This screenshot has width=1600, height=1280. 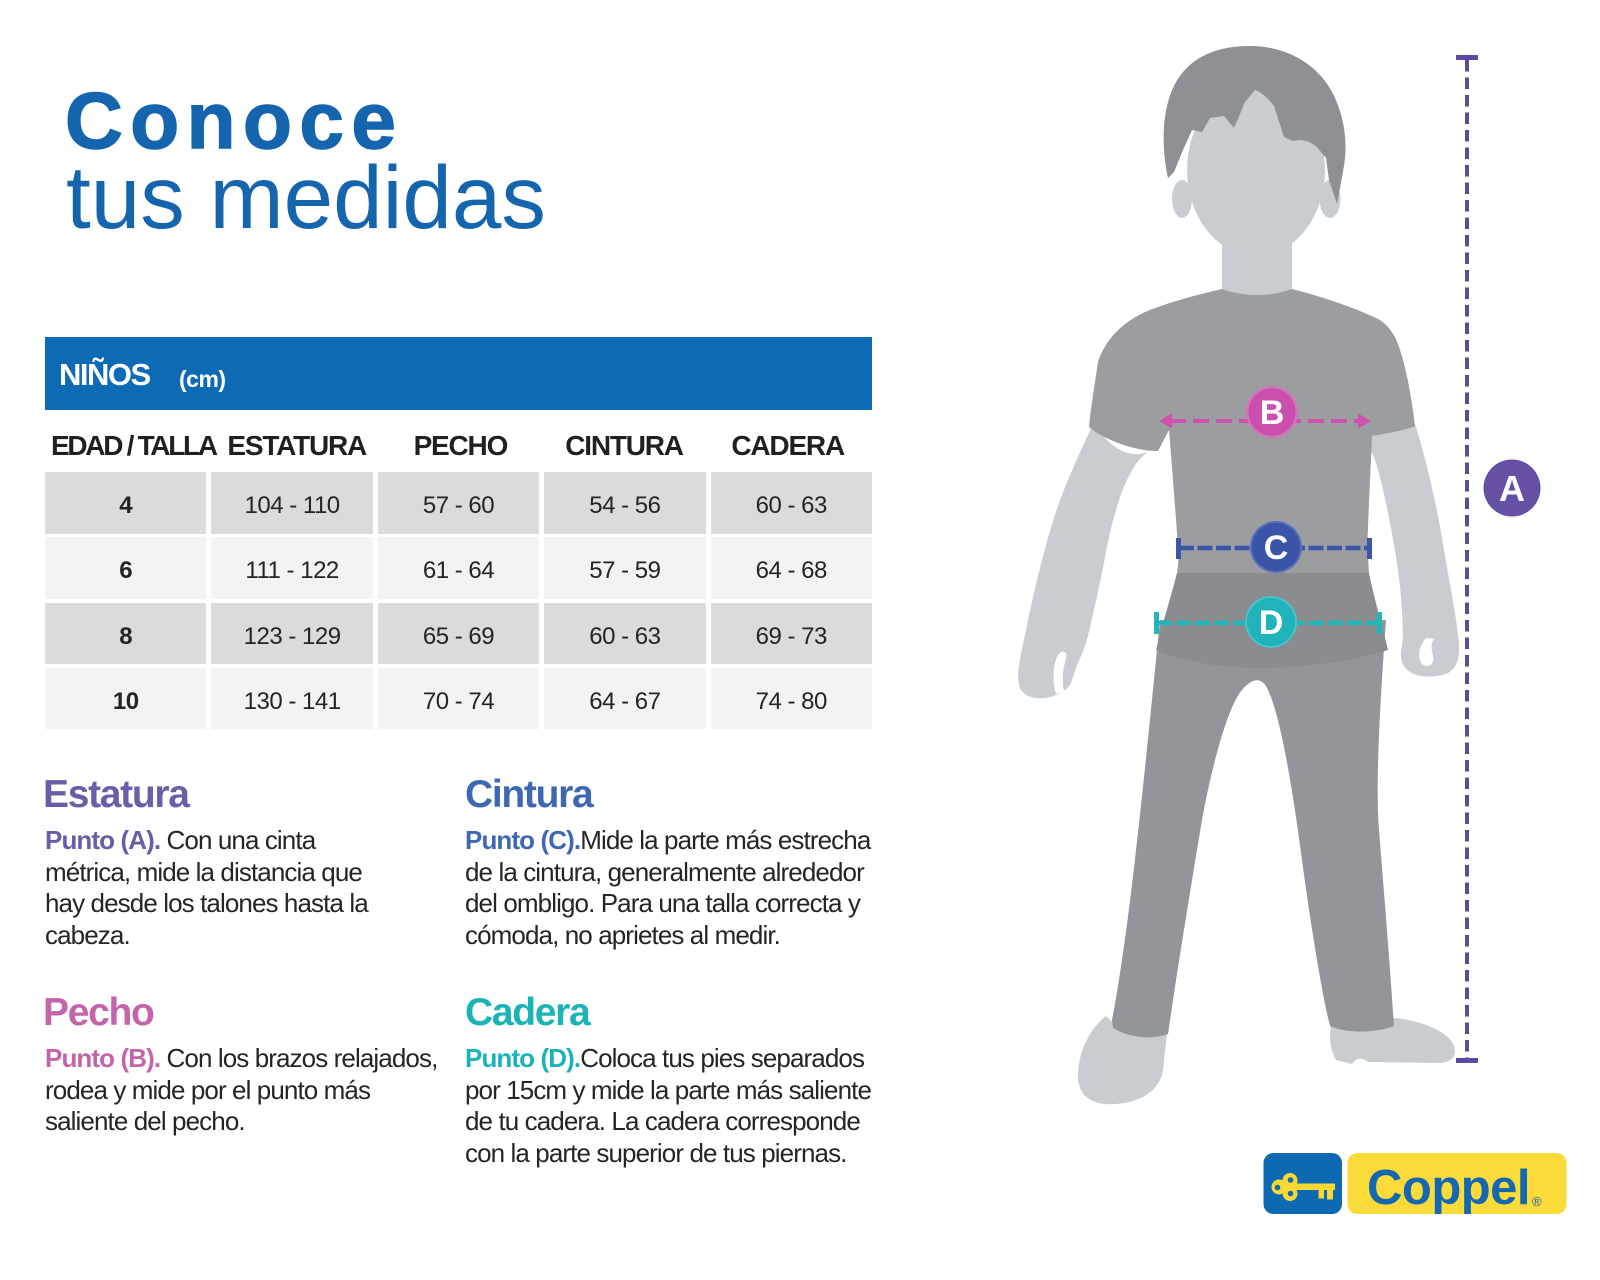 What do you see at coordinates (1276, 548) in the screenshot?
I see `svg-text: C` at bounding box center [1276, 548].